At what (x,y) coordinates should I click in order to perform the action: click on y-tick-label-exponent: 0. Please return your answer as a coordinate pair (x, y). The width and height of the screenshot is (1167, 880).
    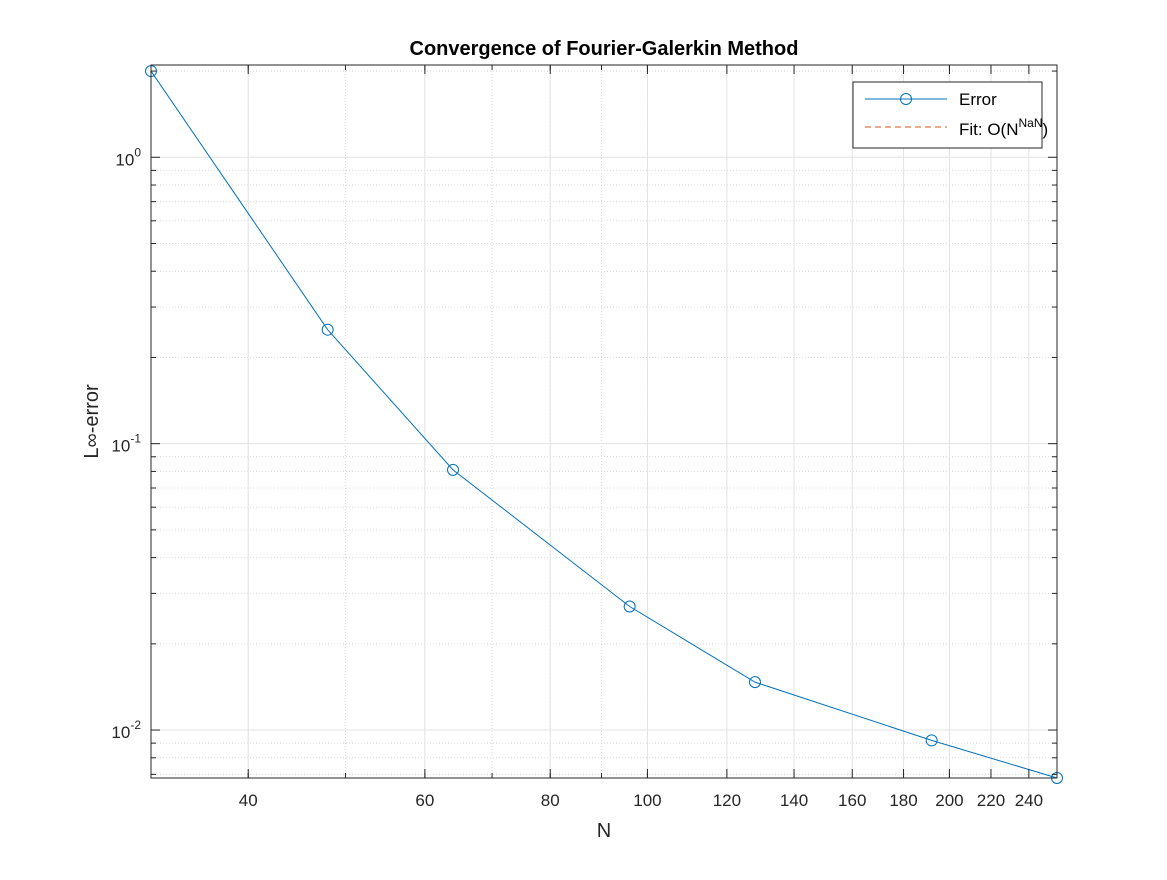
    Looking at the image, I should click on (137, 152).